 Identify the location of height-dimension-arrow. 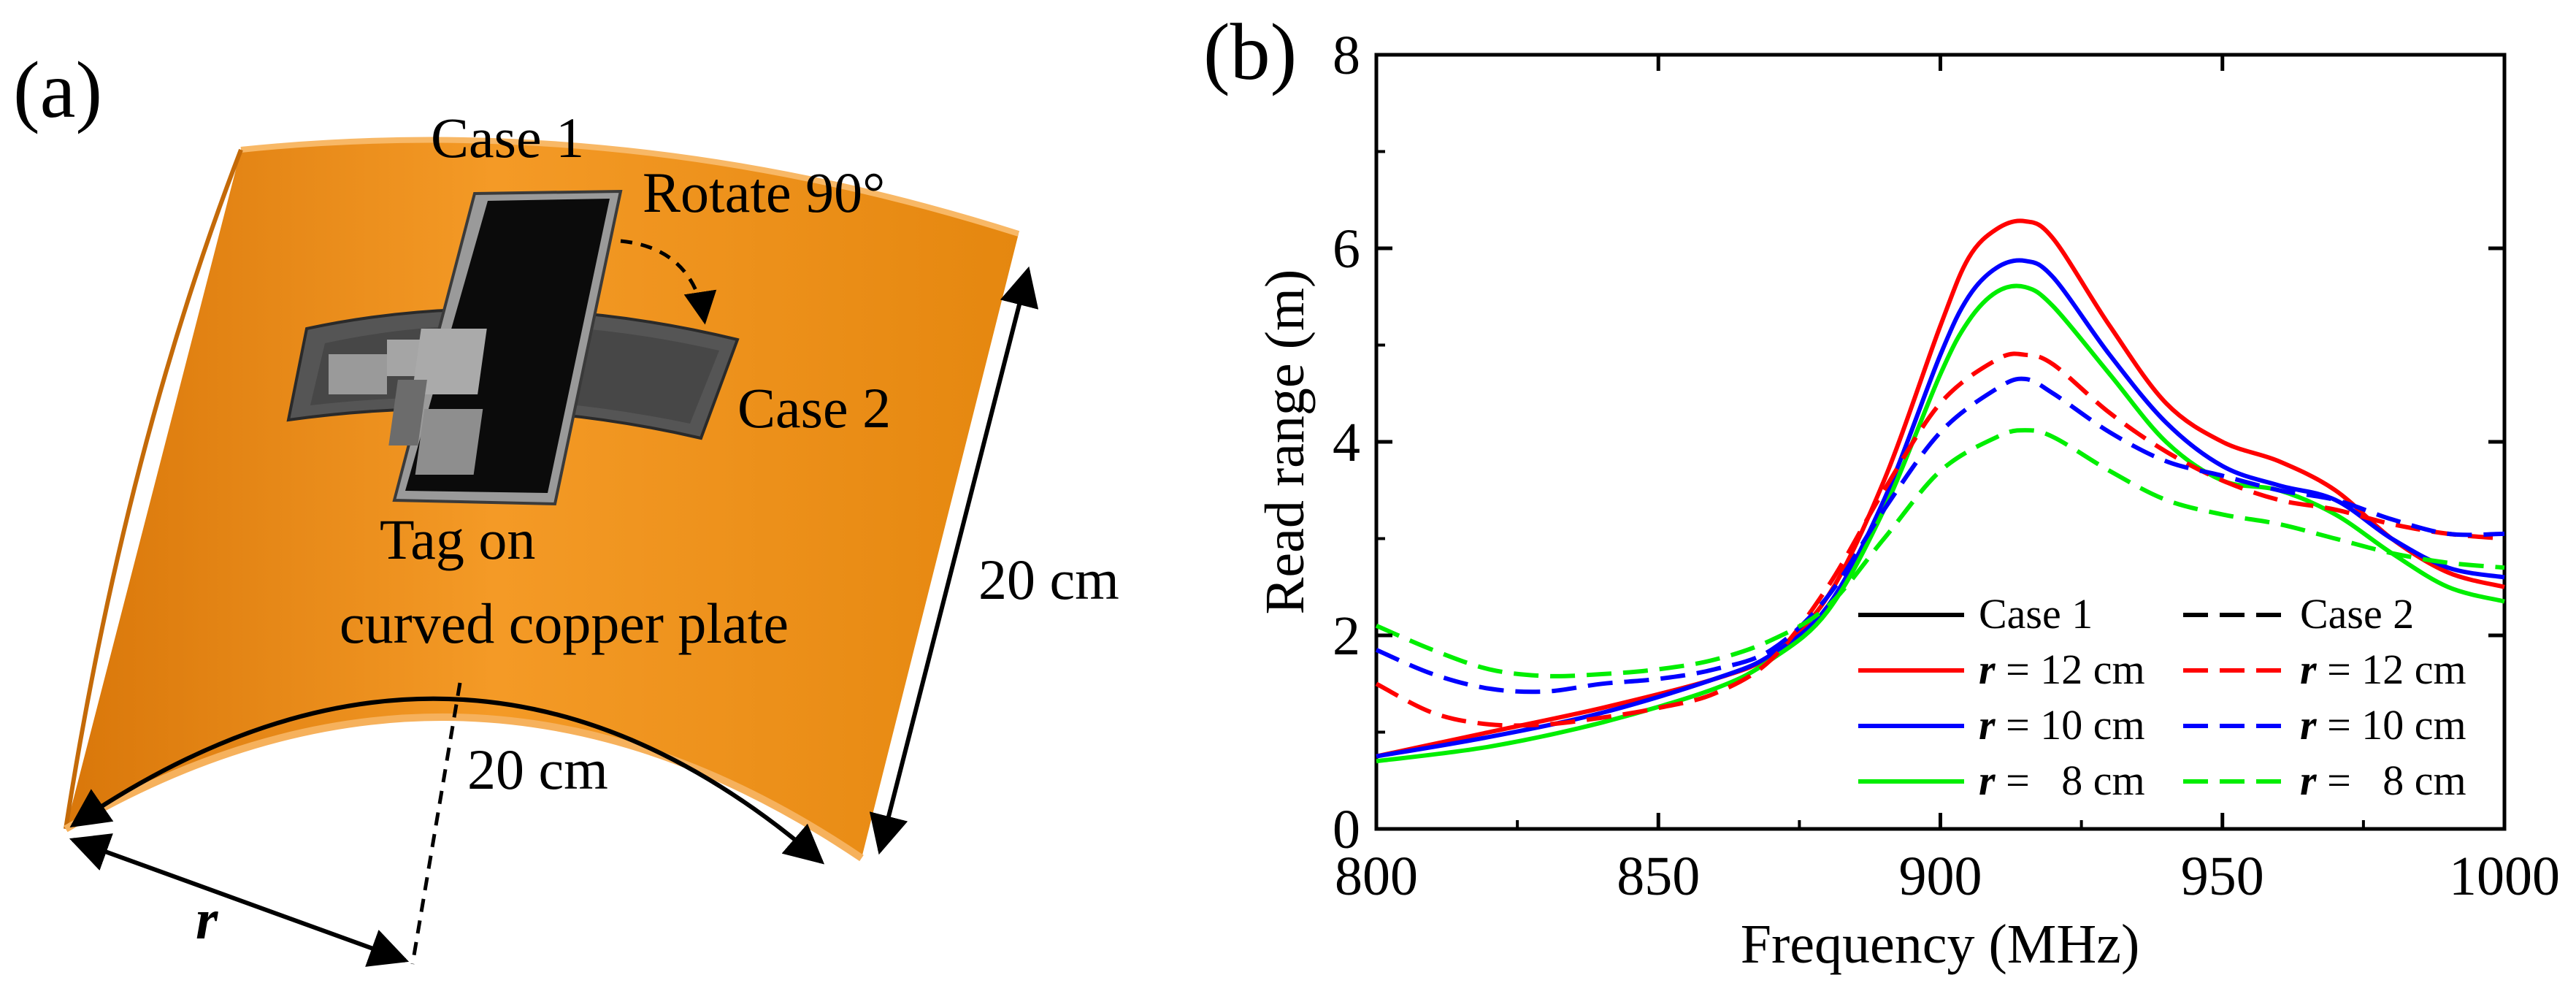
(954, 560).